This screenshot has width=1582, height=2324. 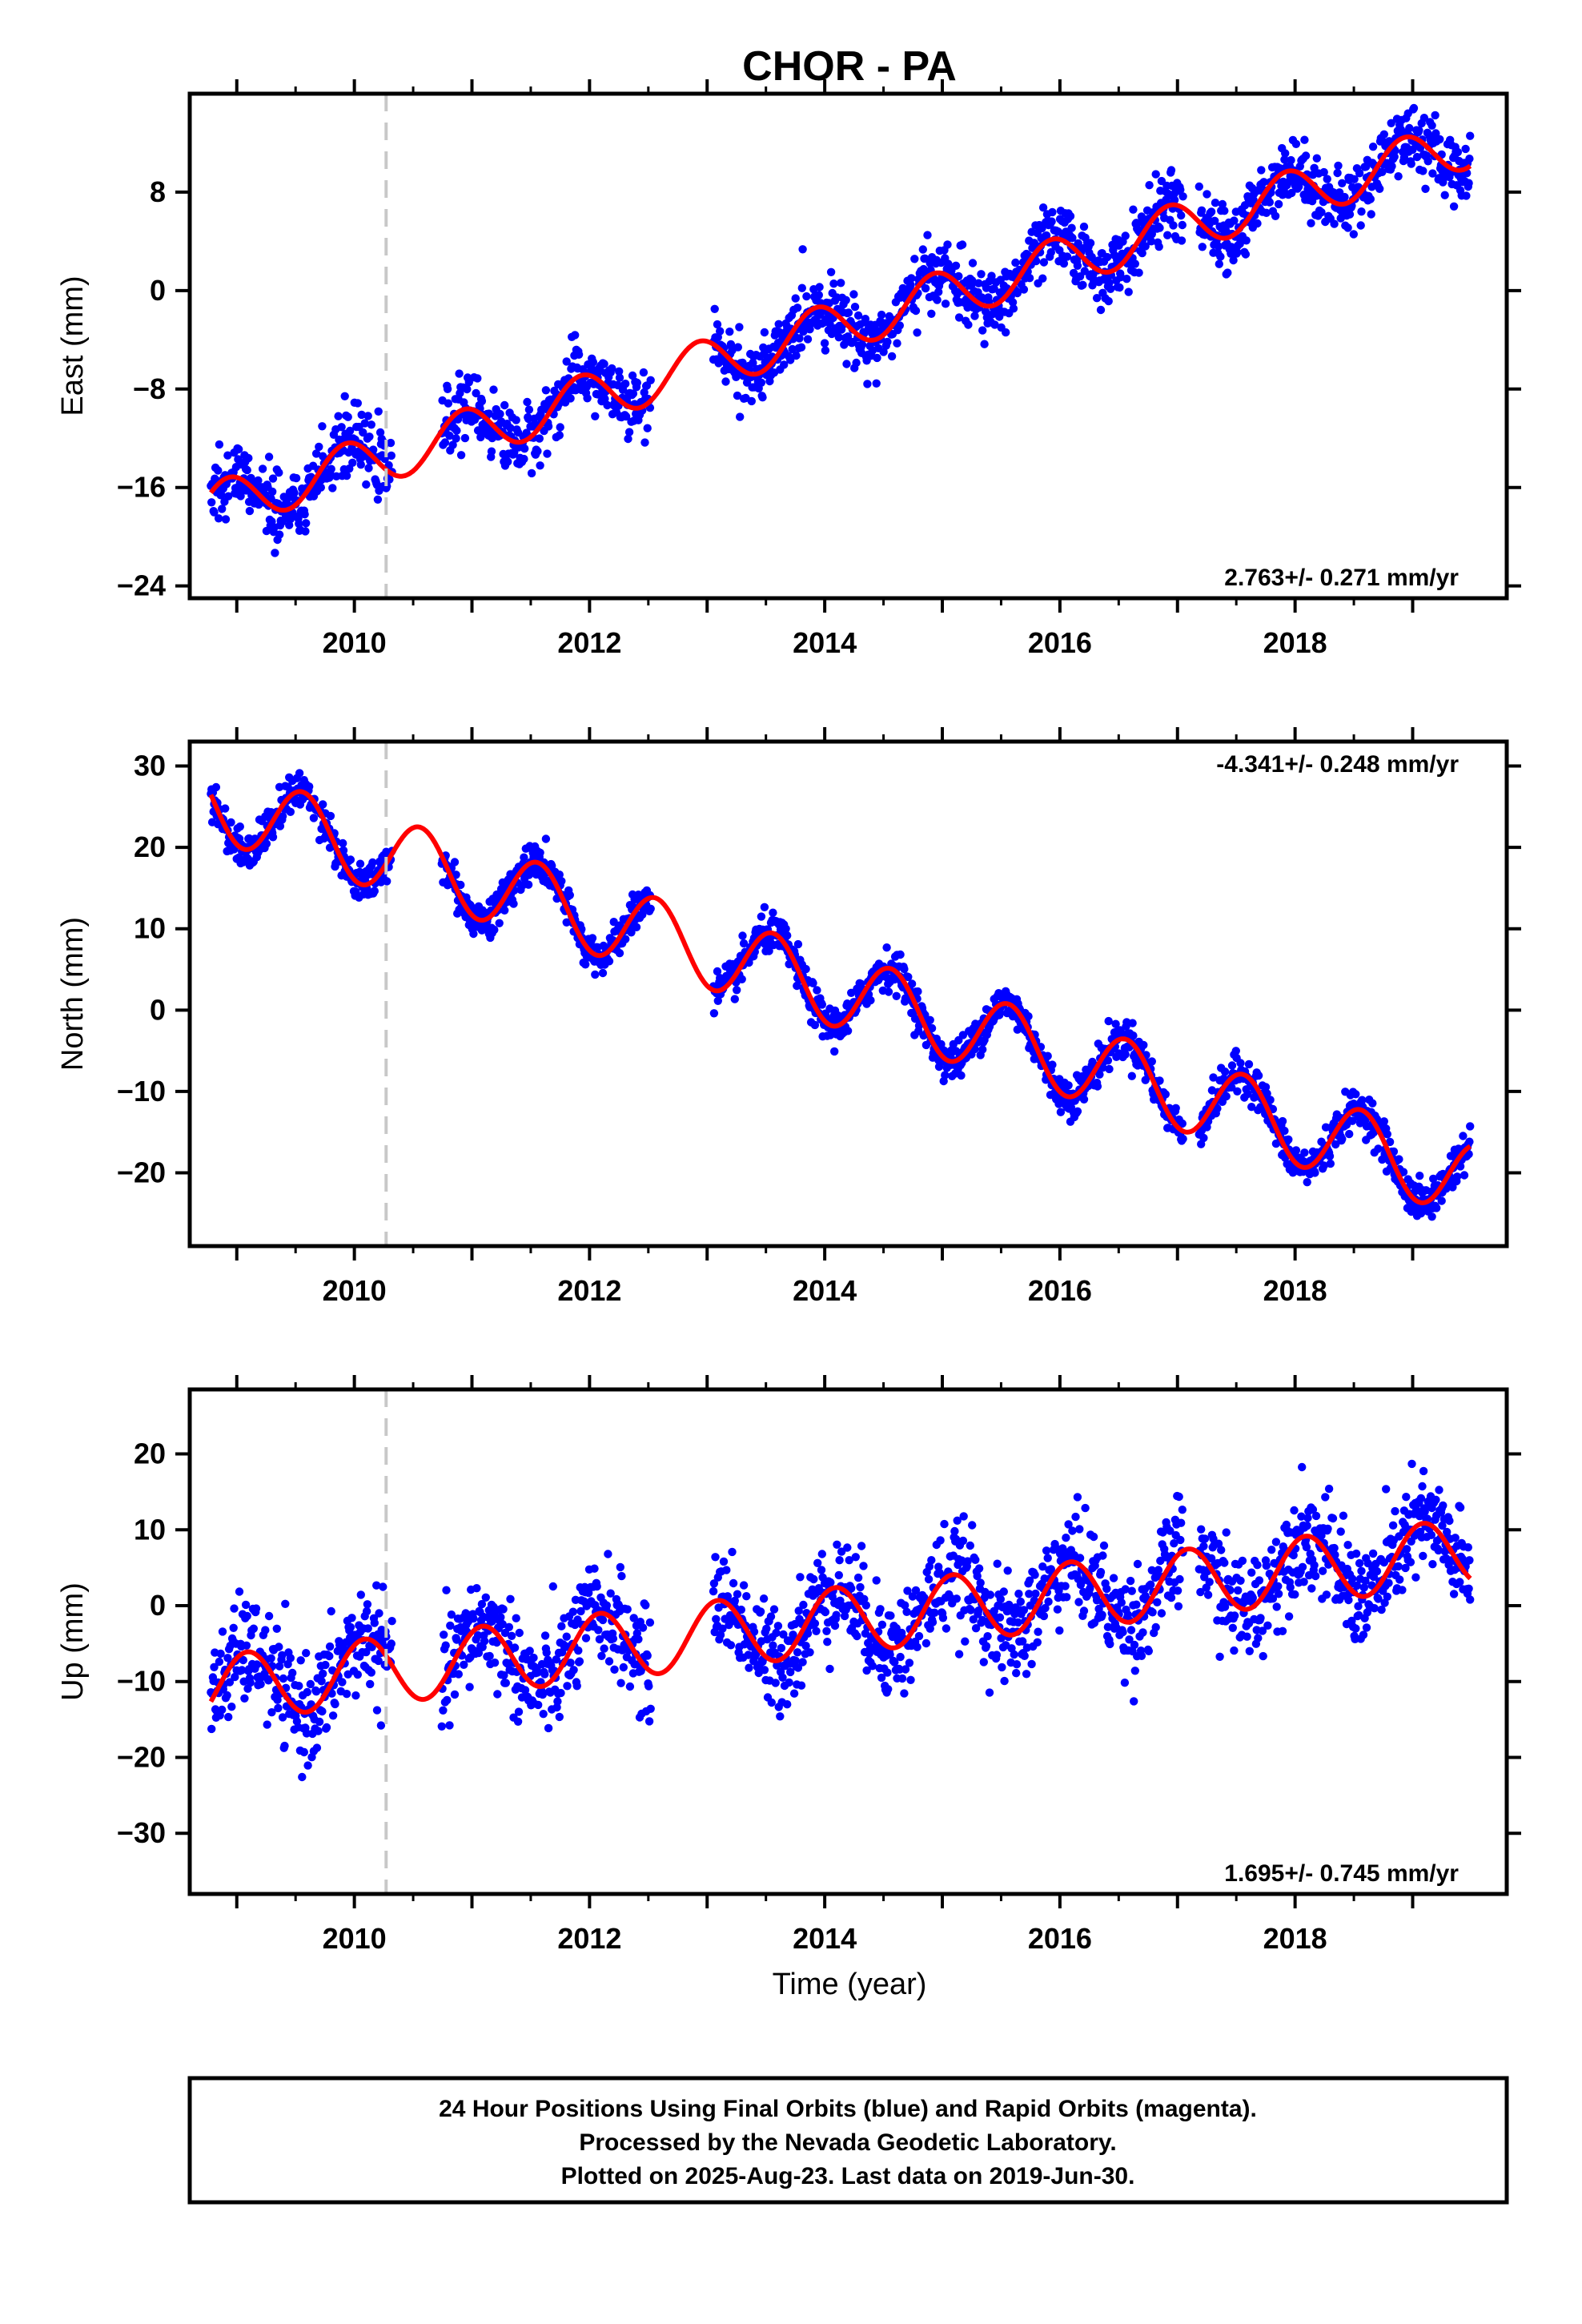 I want to click on north-y-tick-label: −20, so click(x=141, y=1173).